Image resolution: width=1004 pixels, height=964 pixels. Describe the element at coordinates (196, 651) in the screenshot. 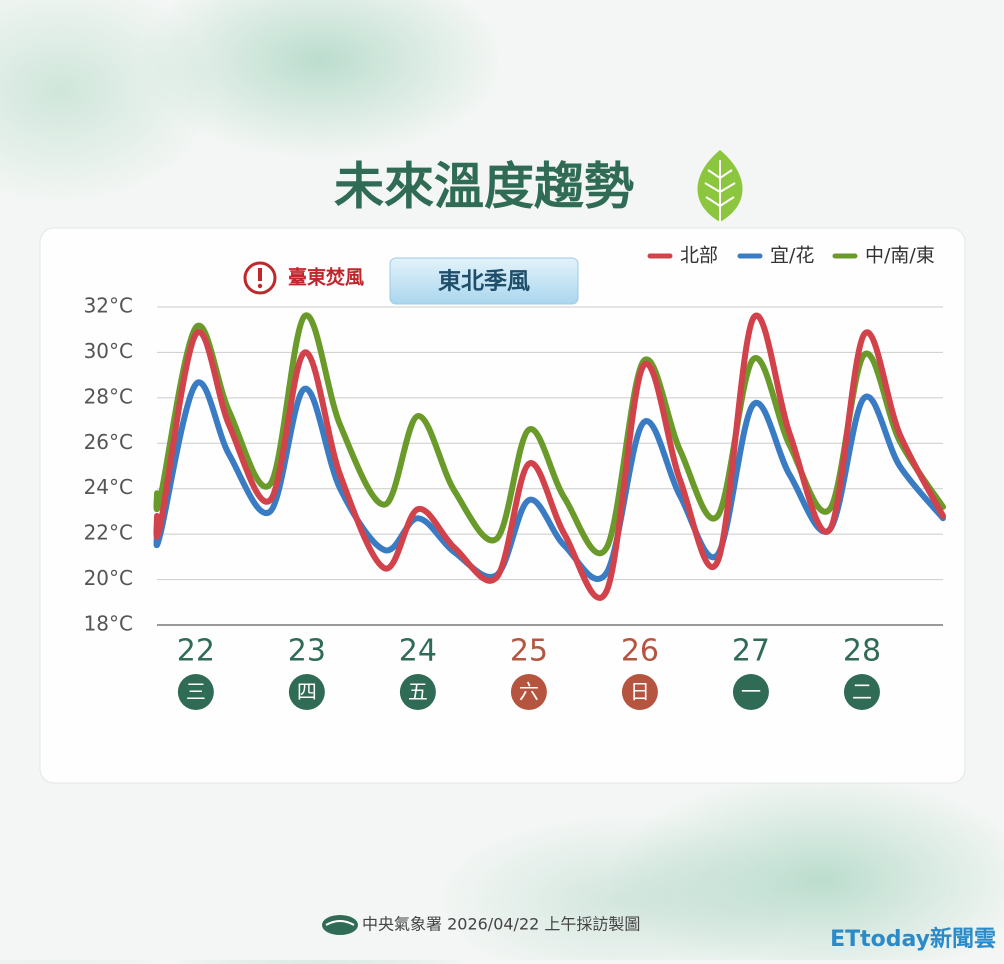

I see `x-tick-label: 22` at that location.